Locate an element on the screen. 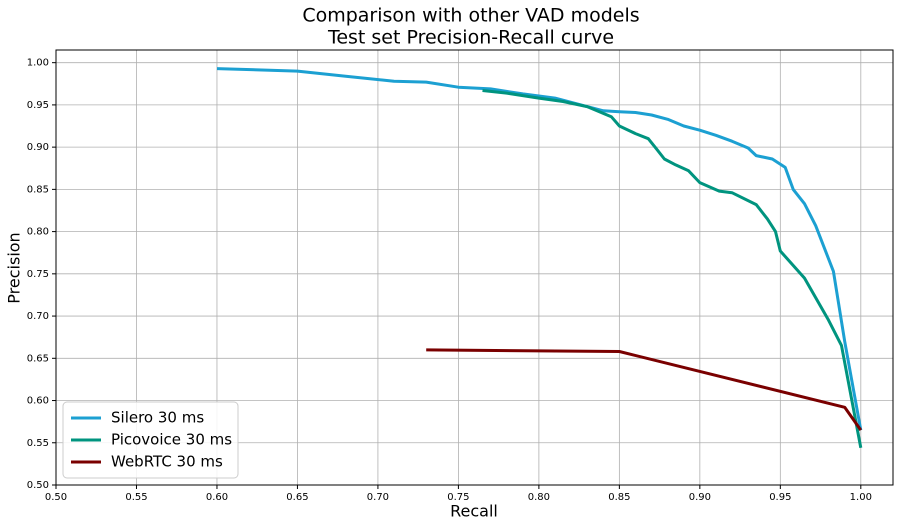  chart-title: Comparison with other VAD models is located at coordinates (470, 16).